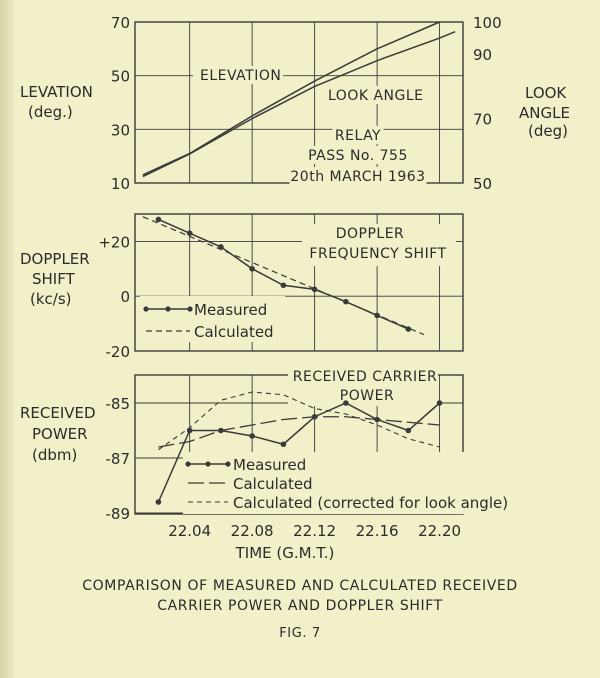  I want to click on elevation-tick-label: 10, so click(120, 184).